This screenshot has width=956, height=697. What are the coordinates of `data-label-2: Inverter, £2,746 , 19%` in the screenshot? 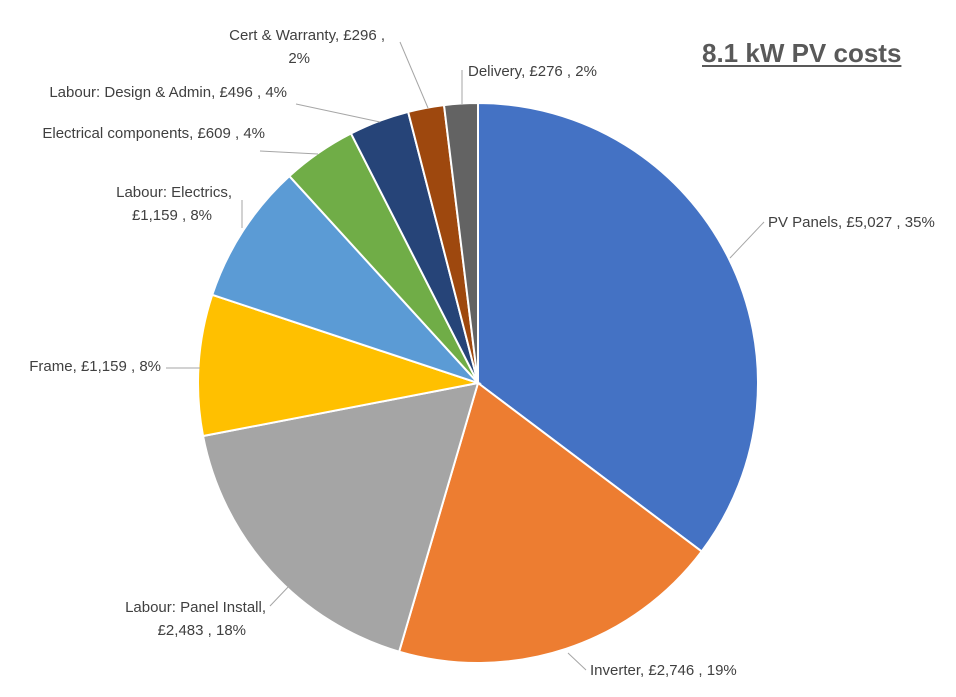 It's located at (663, 670).